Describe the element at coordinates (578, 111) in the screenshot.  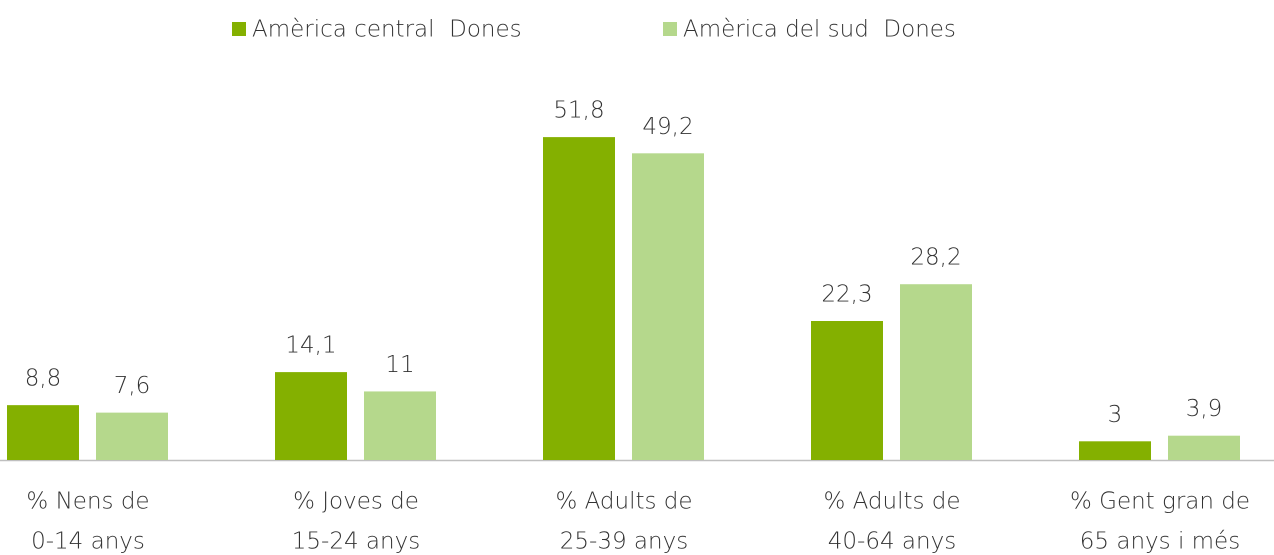
I see `data-label: 51,8` at that location.